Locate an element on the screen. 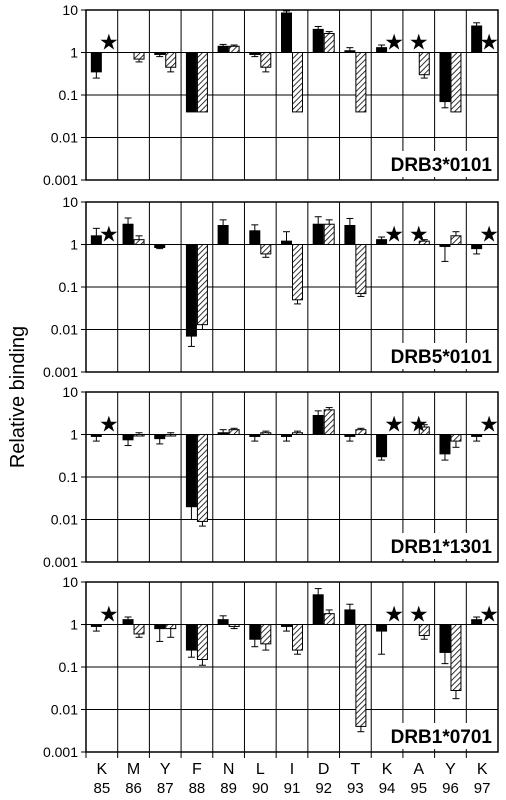  y-tick-label: 0.01 is located at coordinates (64, 710).